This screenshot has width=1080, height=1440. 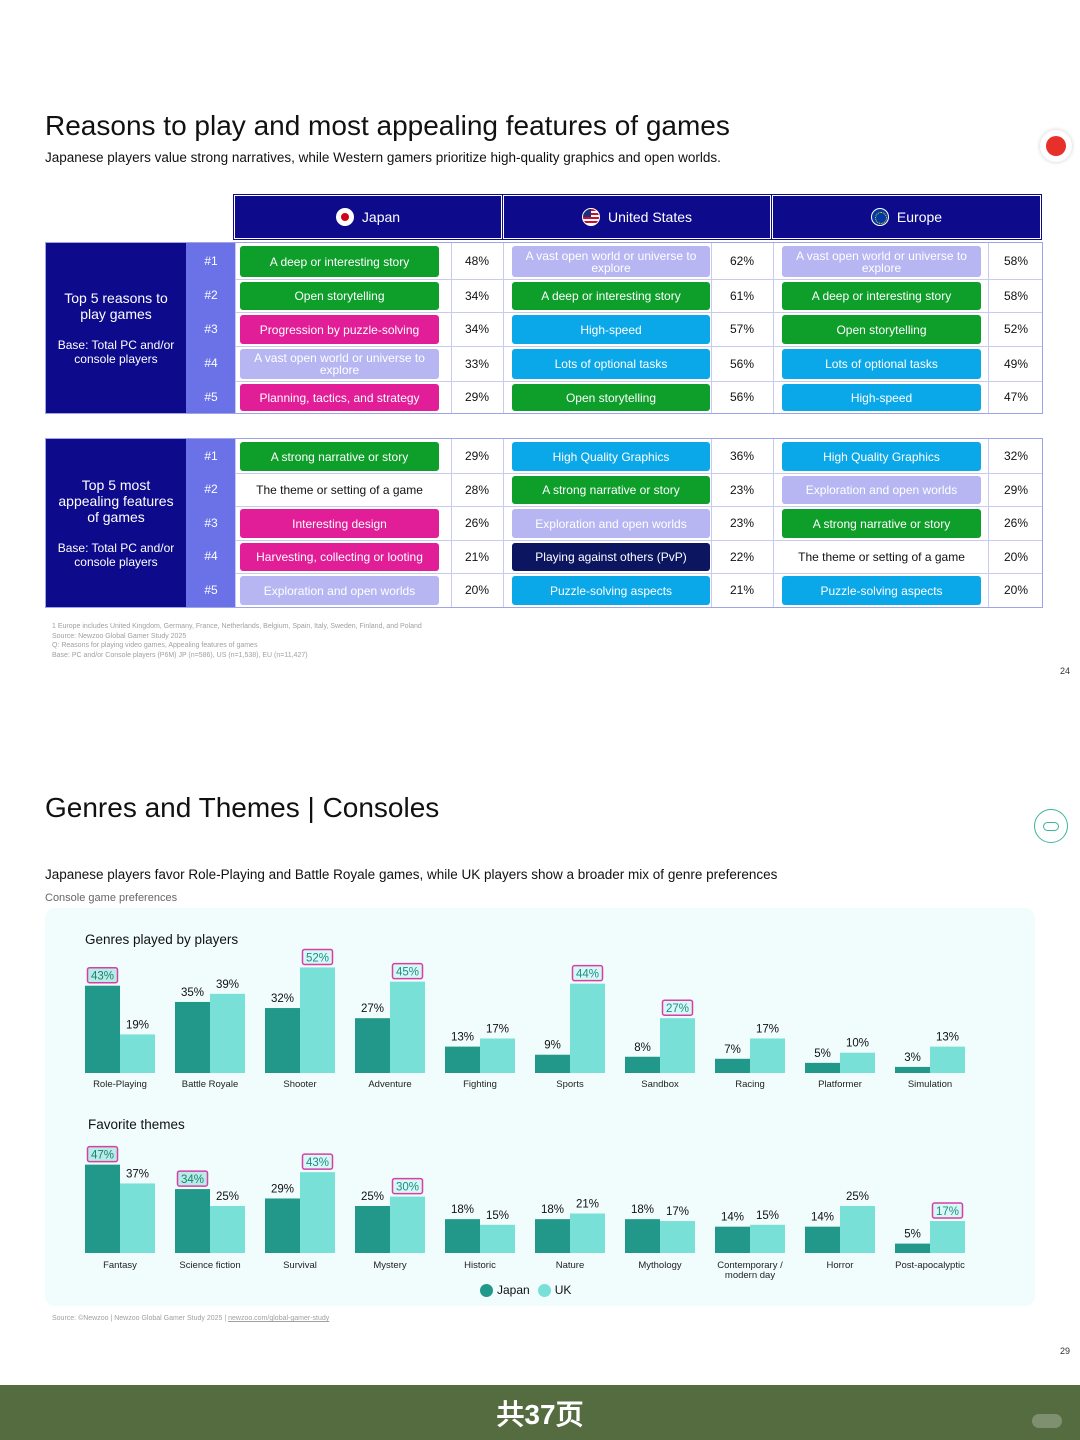 What do you see at coordinates (611, 329) in the screenshot?
I see `reason-cell-us: High-speed` at bounding box center [611, 329].